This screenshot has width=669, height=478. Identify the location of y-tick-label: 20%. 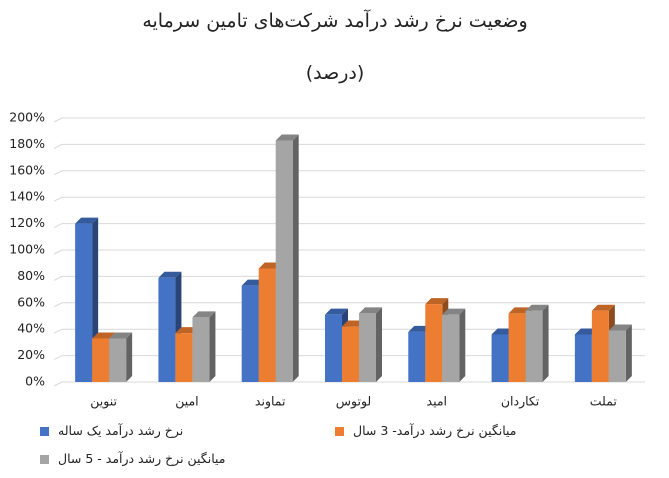
(31, 354).